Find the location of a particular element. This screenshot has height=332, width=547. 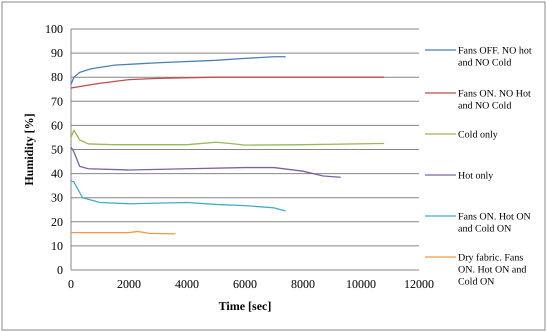

x-tick-label: 10000 is located at coordinates (361, 284).